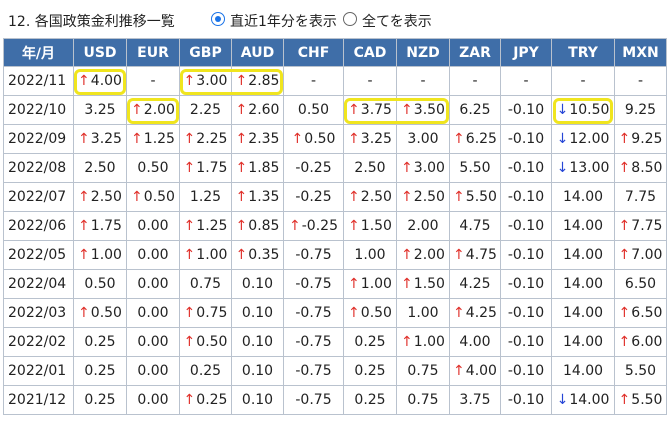 The image size is (669, 423). Describe the element at coordinates (100, 81) in the screenshot. I see `rate-cell-usd: ↑4.00` at that location.